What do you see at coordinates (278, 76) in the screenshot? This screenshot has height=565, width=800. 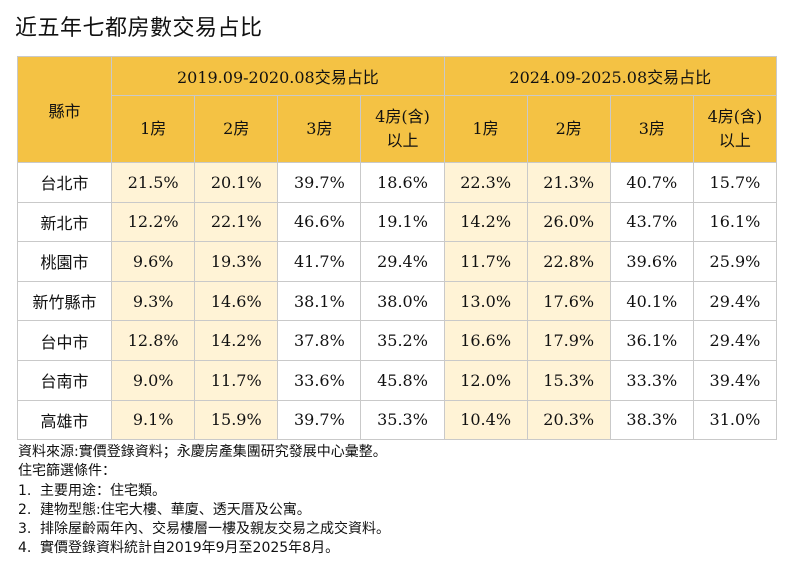 I see `period-header: 2019.09-2020.08交易占比` at bounding box center [278, 76].